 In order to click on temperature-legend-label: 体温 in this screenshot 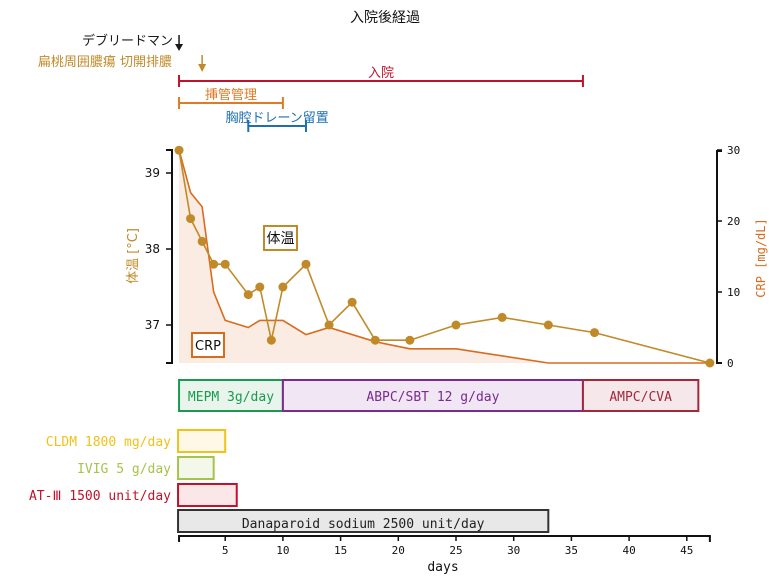, I will do `click(281, 239)`.